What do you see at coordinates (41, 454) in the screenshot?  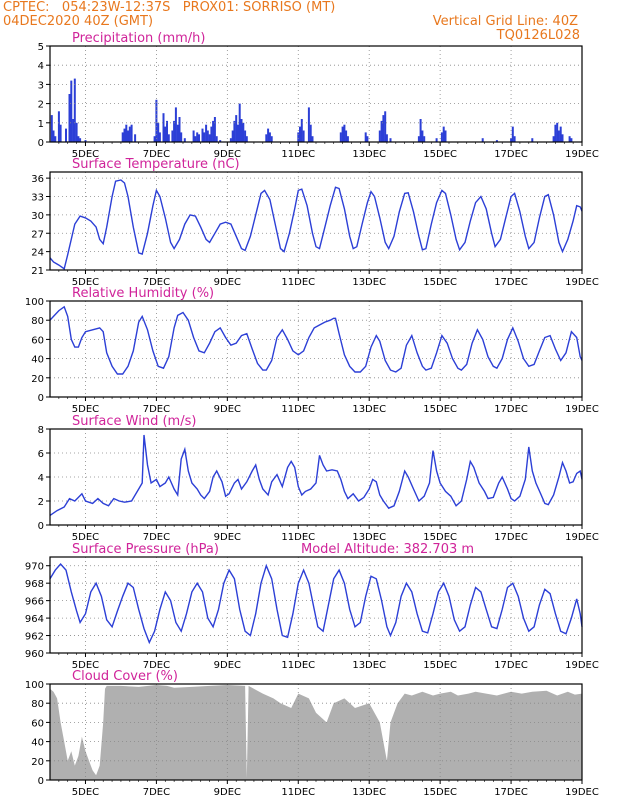 I see `y-tick-label: 6` at bounding box center [41, 454].